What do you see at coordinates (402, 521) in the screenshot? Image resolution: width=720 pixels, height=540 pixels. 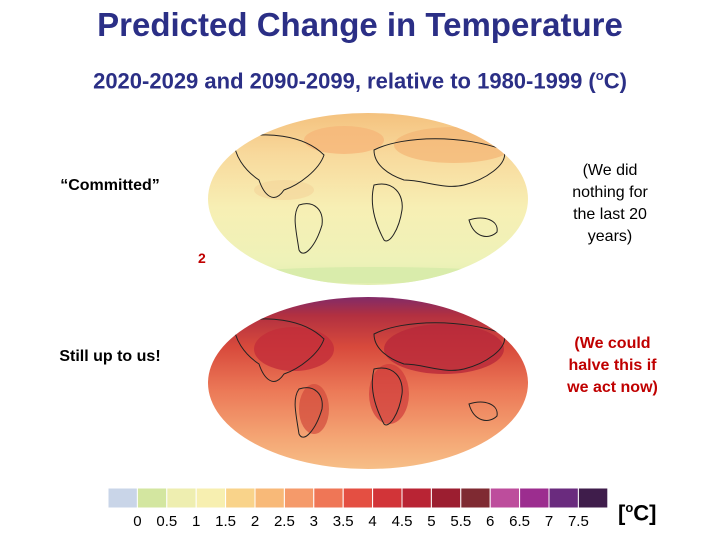 I see `colorbar-tick-label: 4.5` at bounding box center [402, 521].